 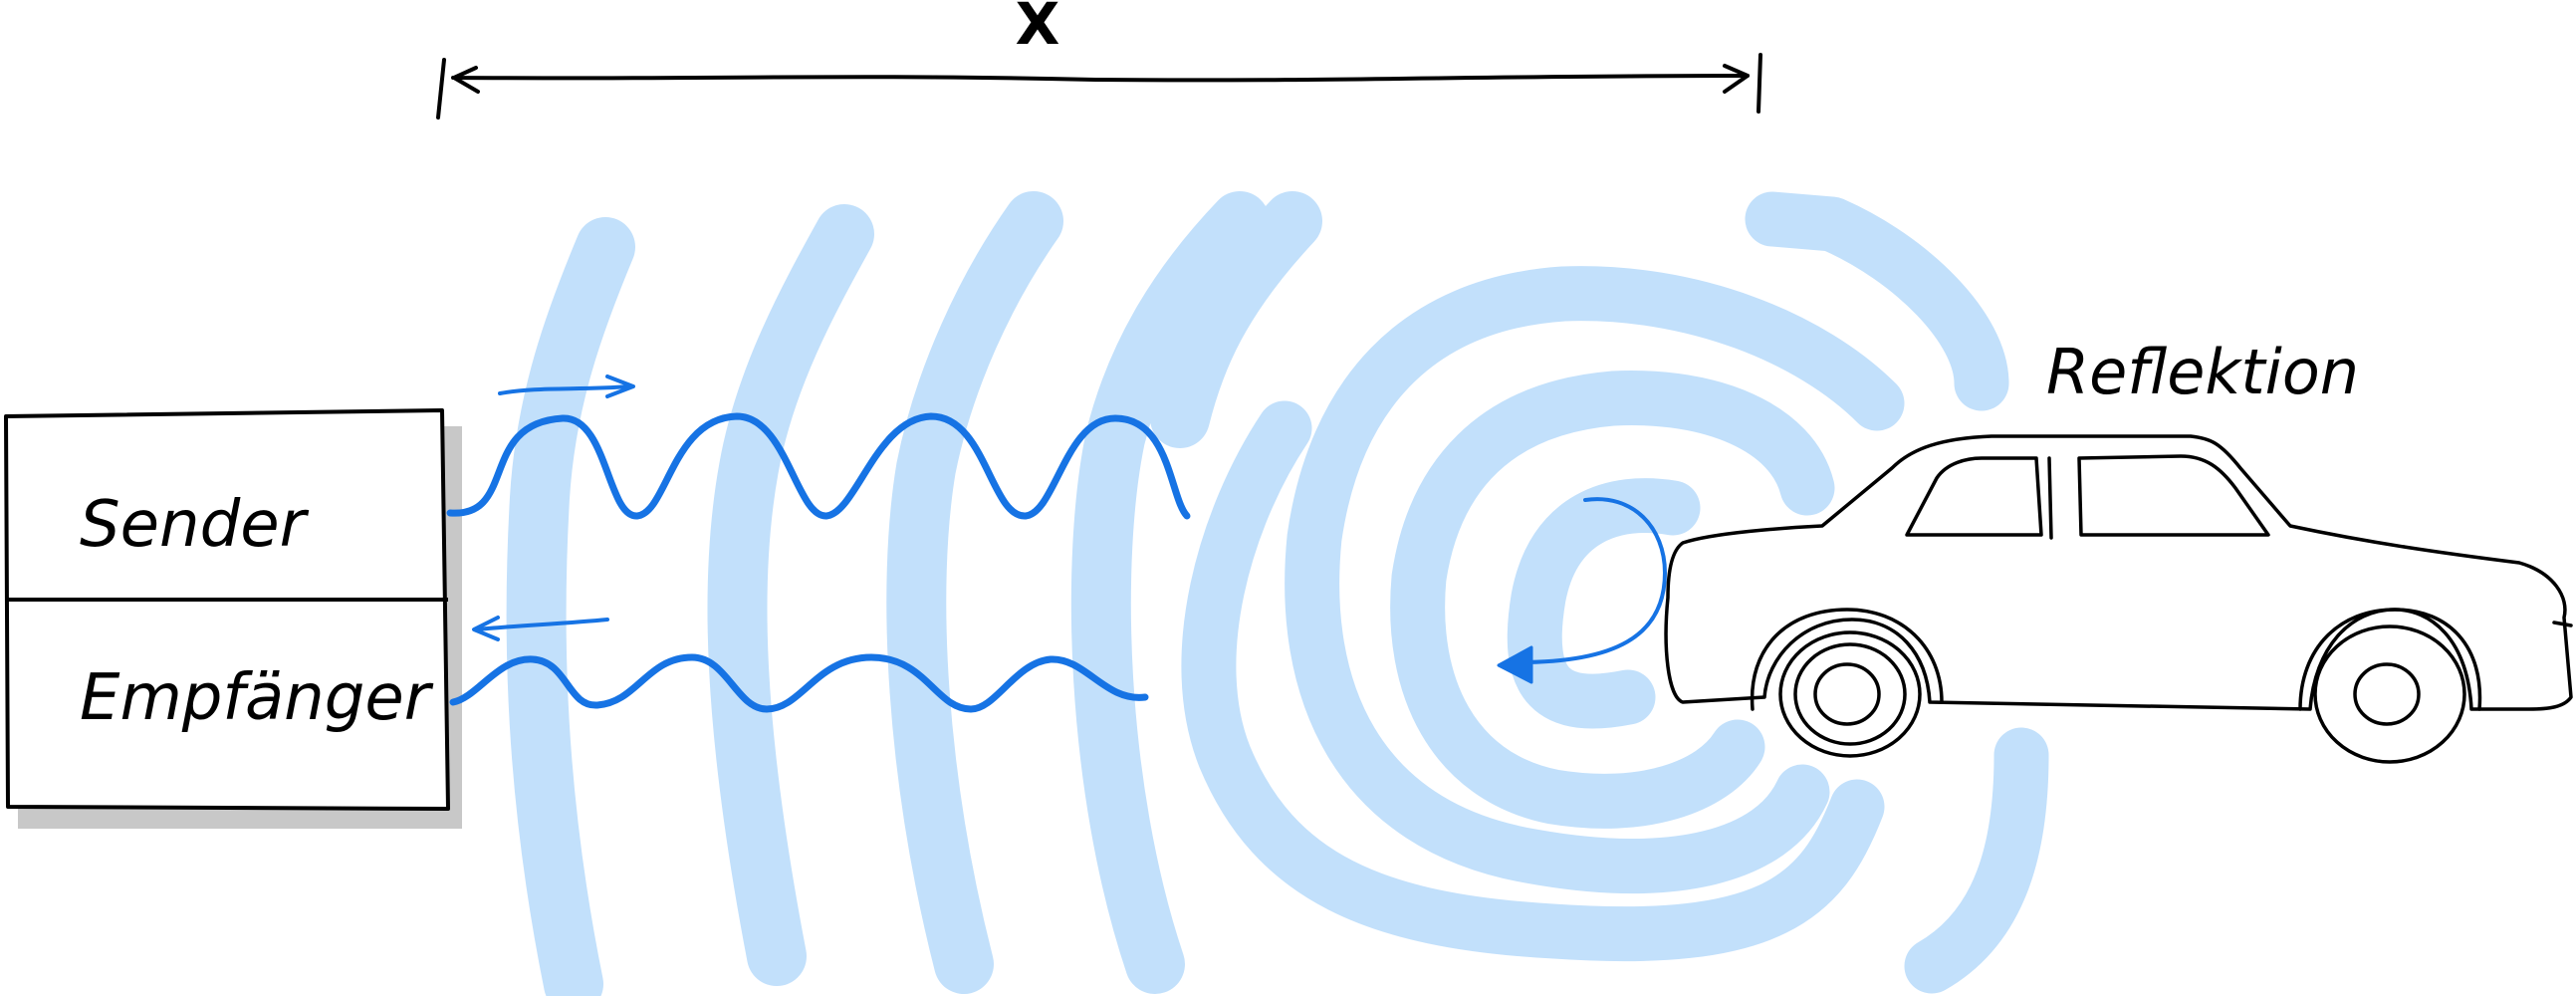 What do you see at coordinates (1100, 78) in the screenshot?
I see `distance-line` at bounding box center [1100, 78].